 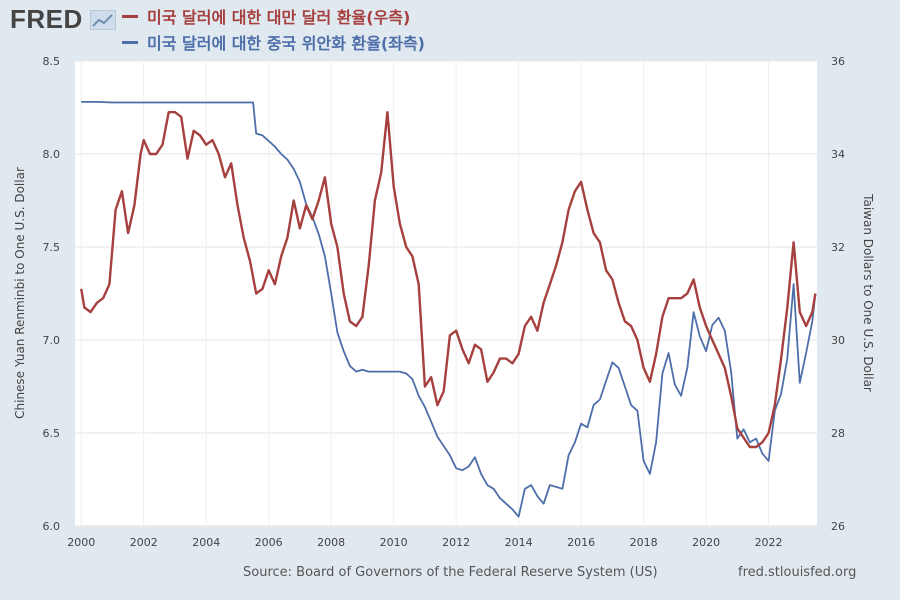 I want to click on y-left-tick-label: 7.0, so click(x=52, y=340).